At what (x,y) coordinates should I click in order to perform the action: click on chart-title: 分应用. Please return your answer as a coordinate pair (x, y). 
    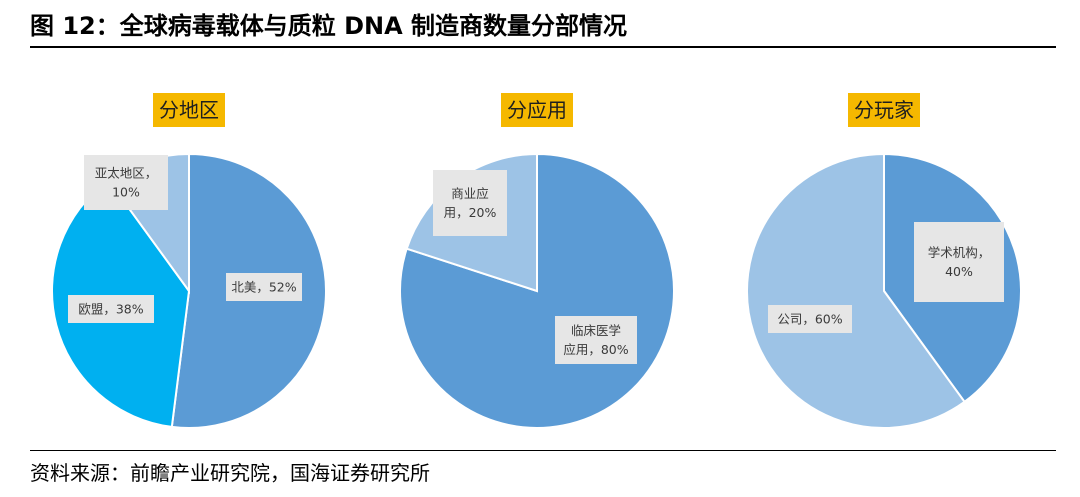
    Looking at the image, I should click on (537, 110).